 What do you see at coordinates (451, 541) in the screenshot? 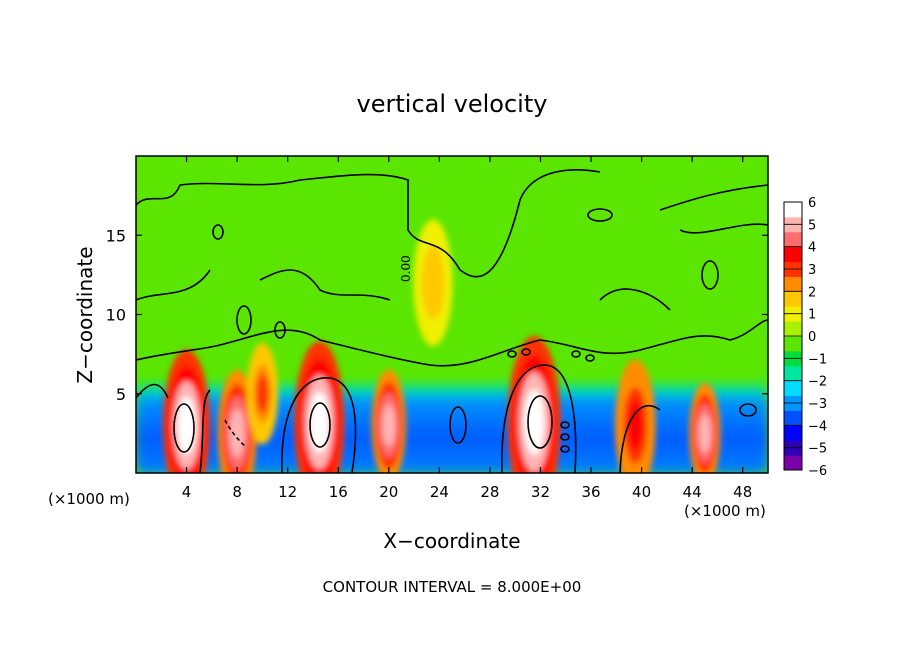
I see `x-axis-label: X−coordinate` at bounding box center [451, 541].